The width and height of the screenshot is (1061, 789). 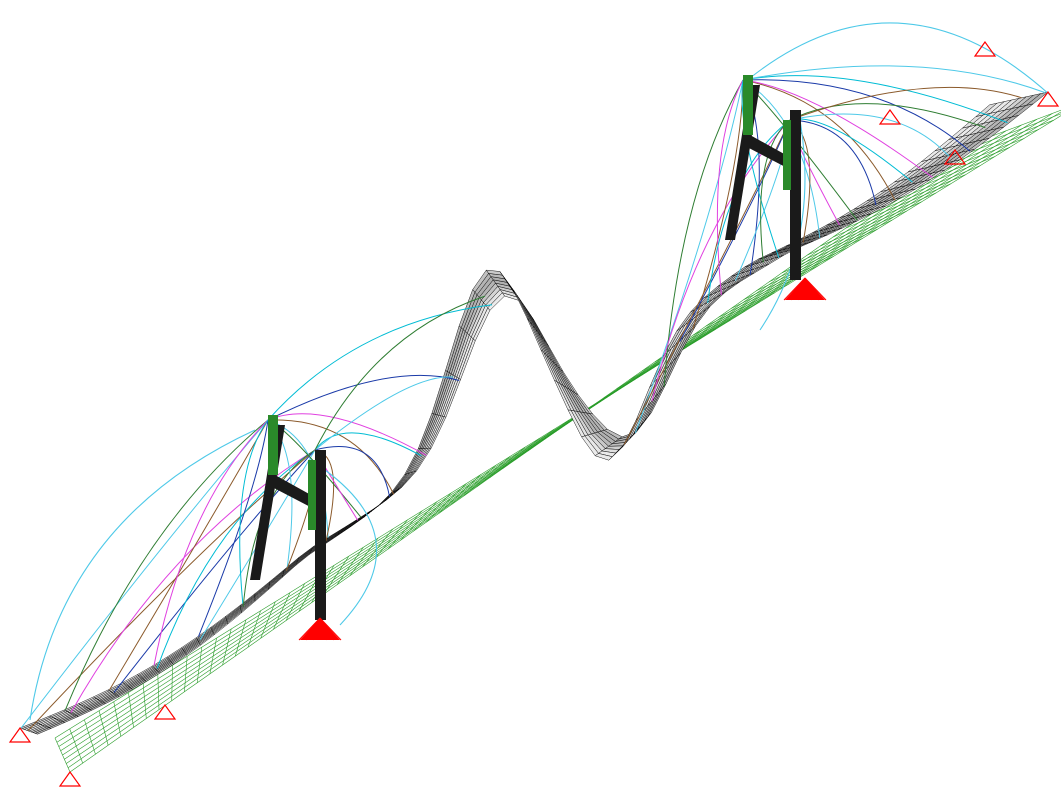 What do you see at coordinates (288, 517) in the screenshot?
I see `pylon-left` at bounding box center [288, 517].